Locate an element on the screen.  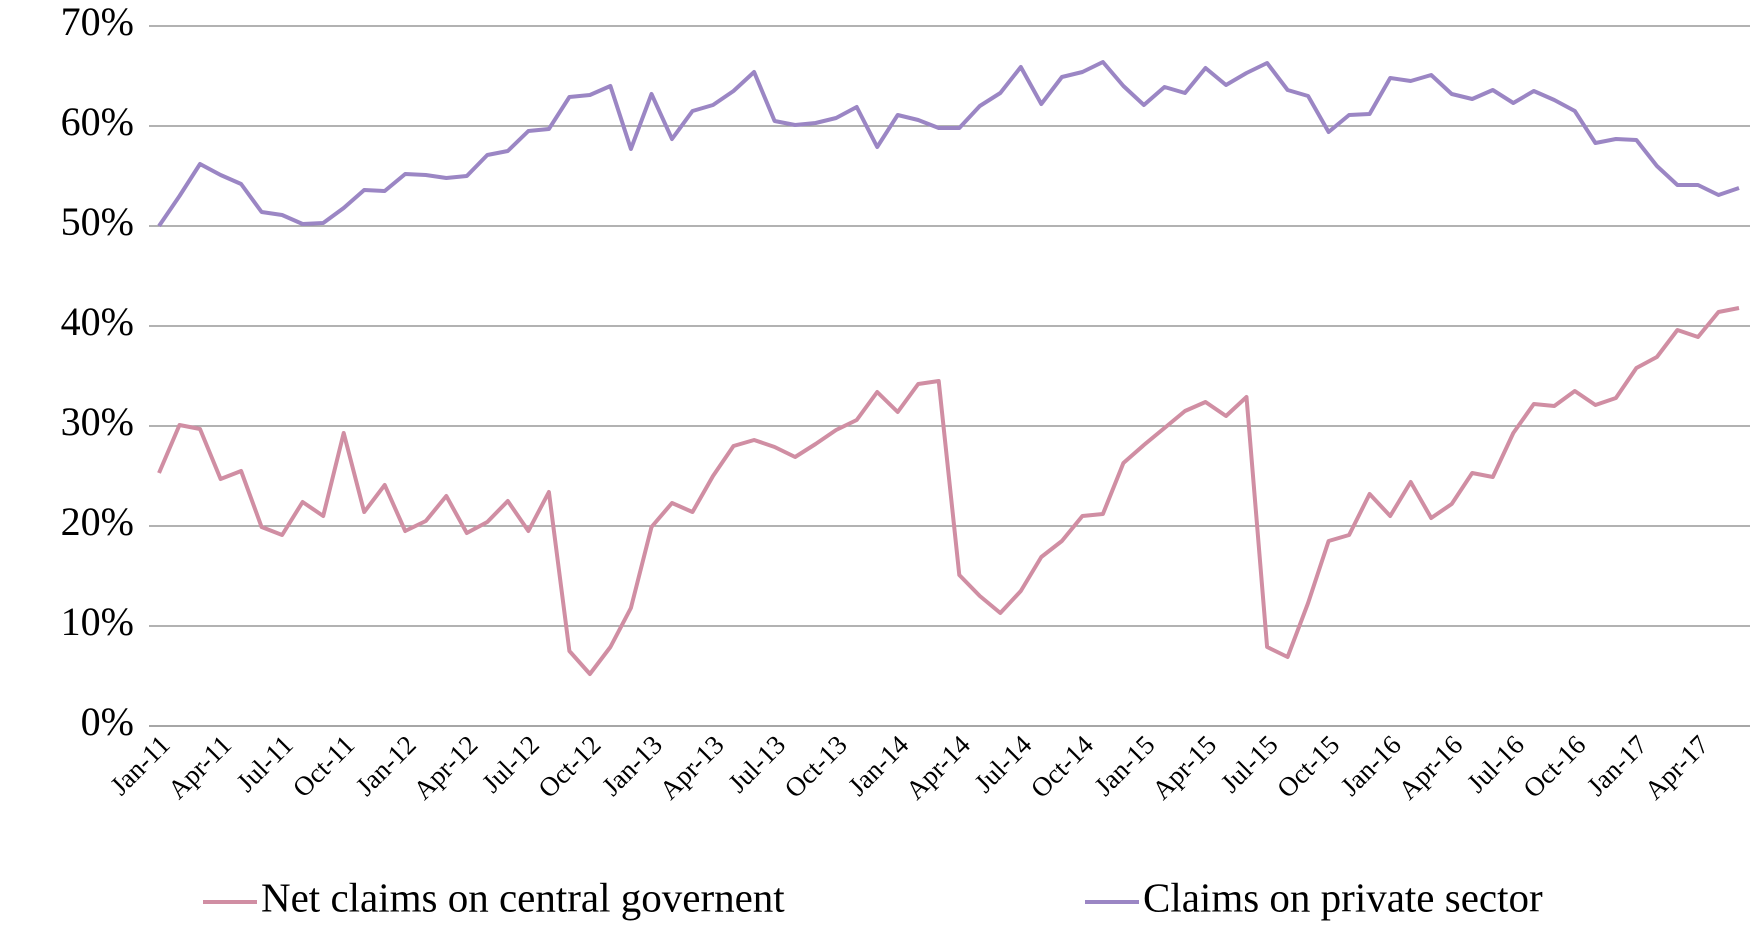
y-tick-label: 60% is located at coordinates (97, 121).